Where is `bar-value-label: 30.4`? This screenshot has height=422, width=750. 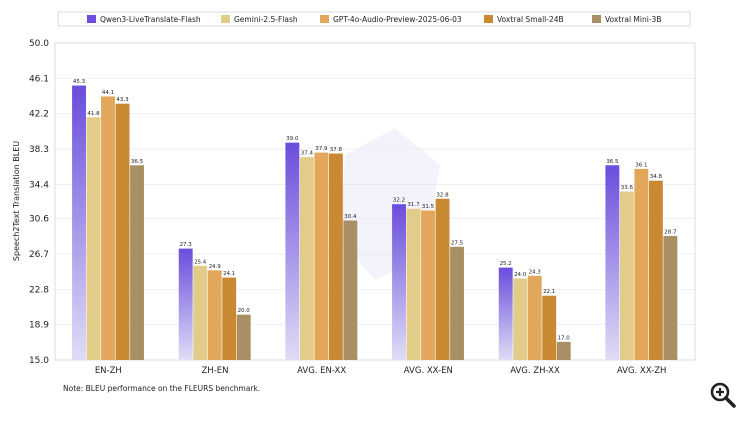
bar-value-label: 30.4 is located at coordinates (350, 217).